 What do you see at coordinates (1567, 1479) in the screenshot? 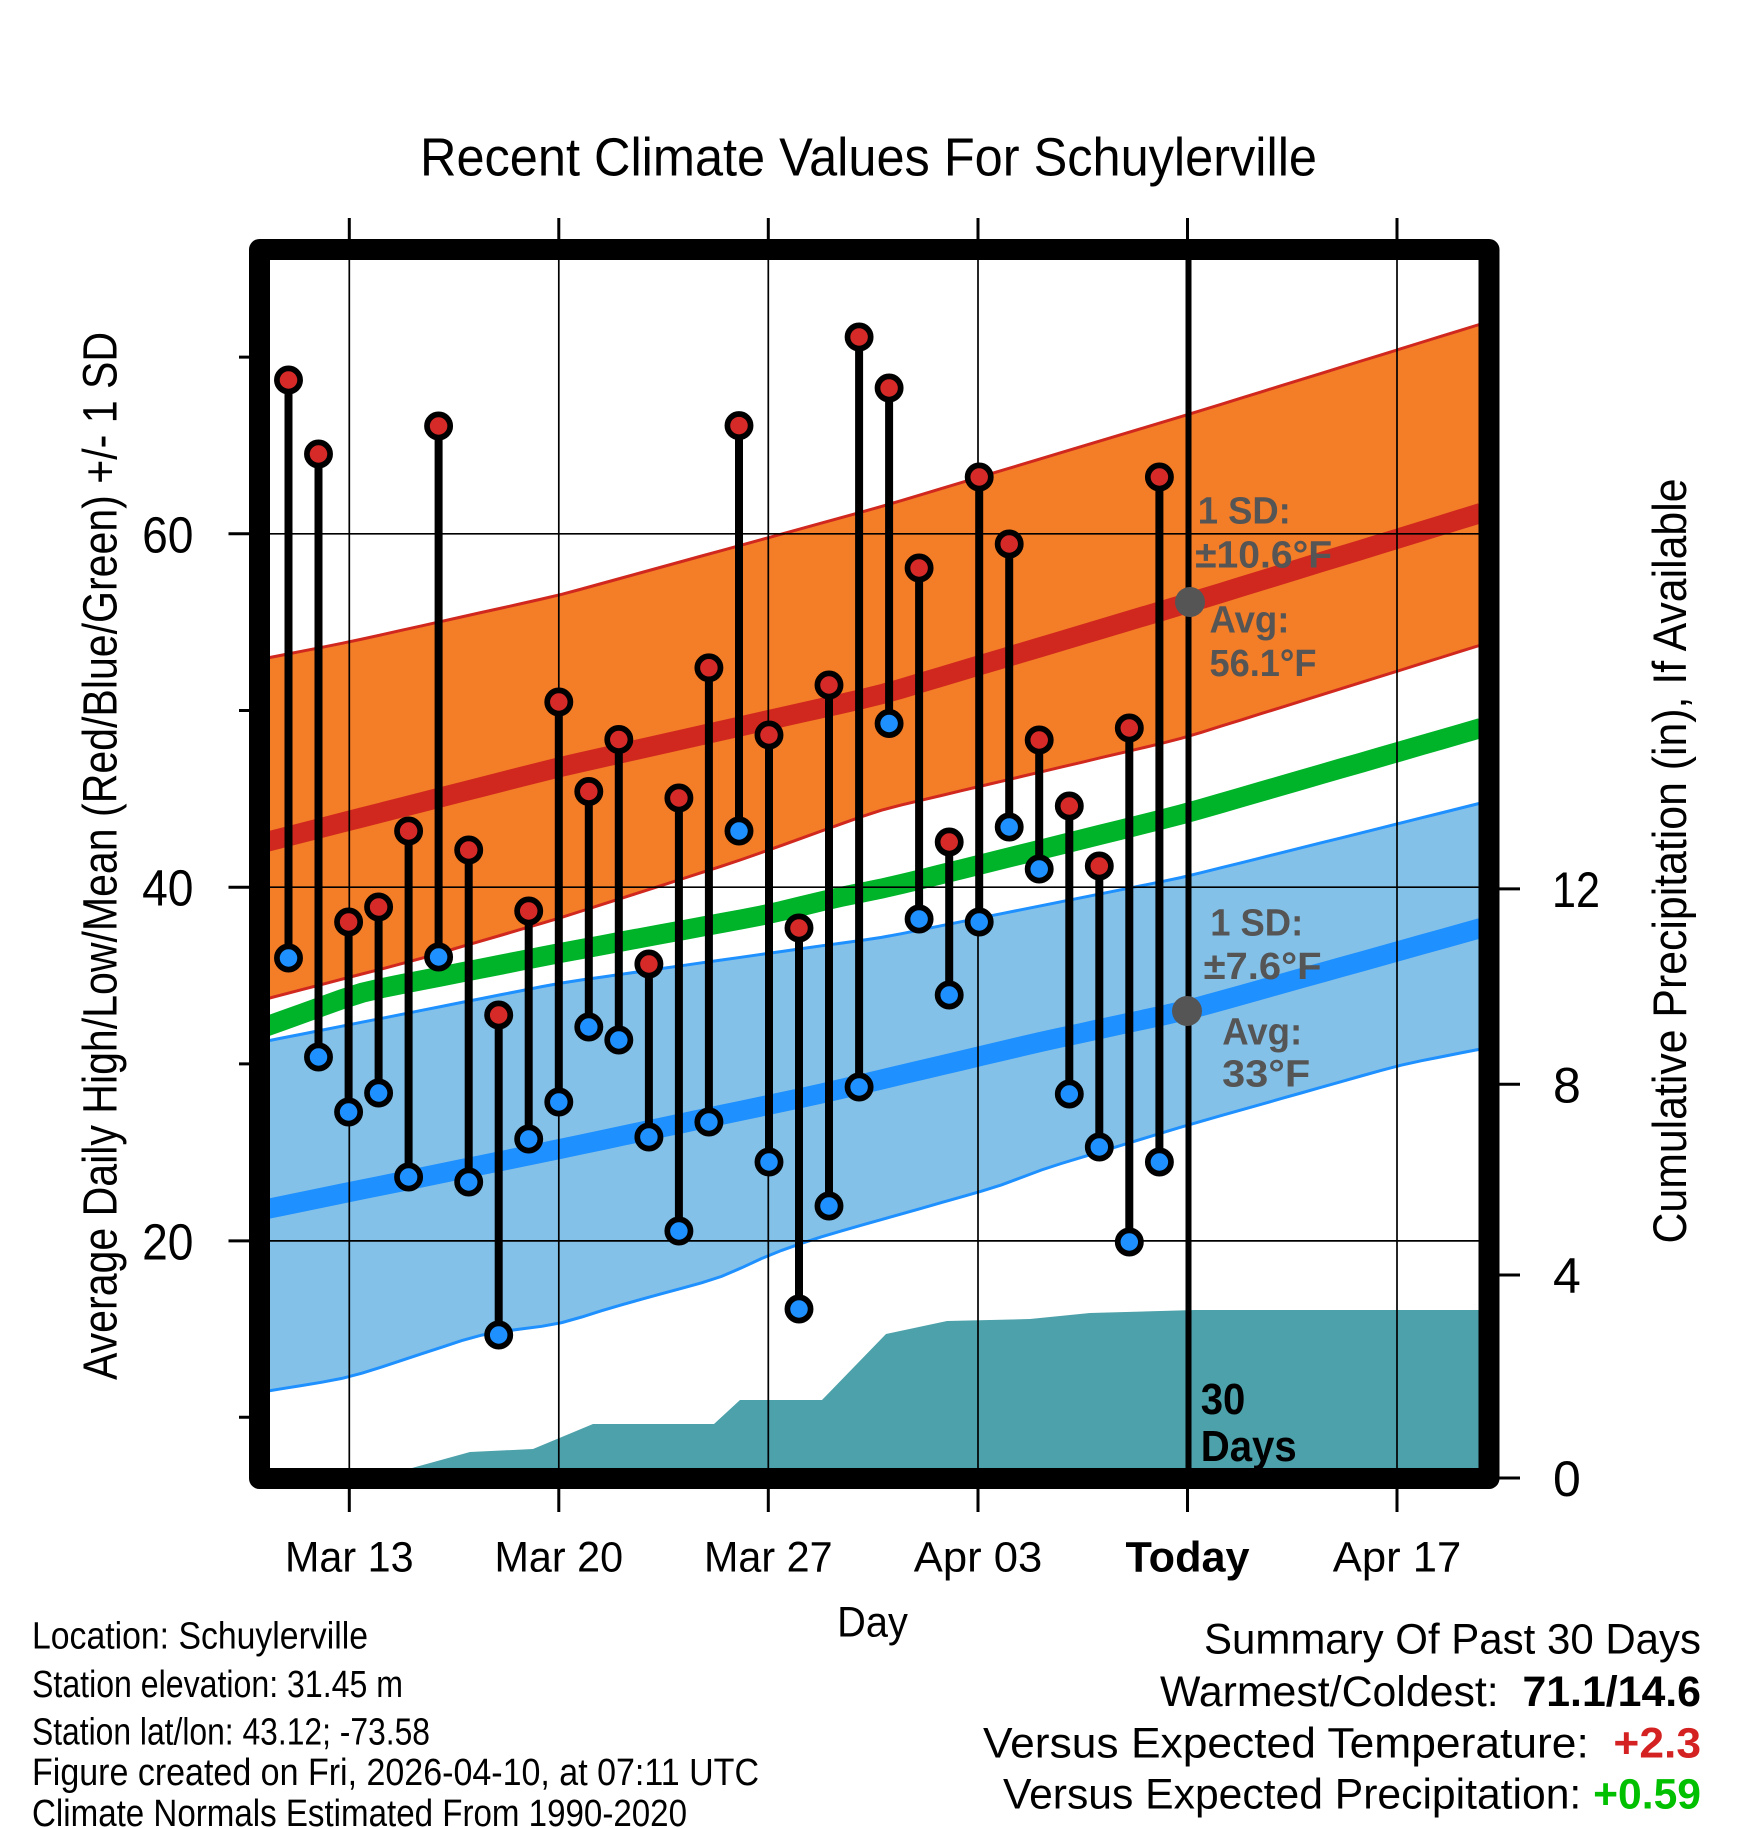
I see `svg-text: 0` at bounding box center [1567, 1479].